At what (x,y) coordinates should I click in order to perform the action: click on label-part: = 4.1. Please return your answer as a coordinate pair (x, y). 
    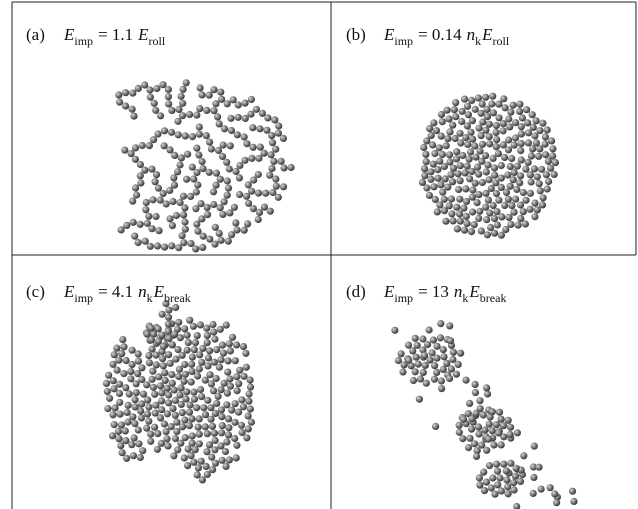
    Looking at the image, I should click on (115, 291).